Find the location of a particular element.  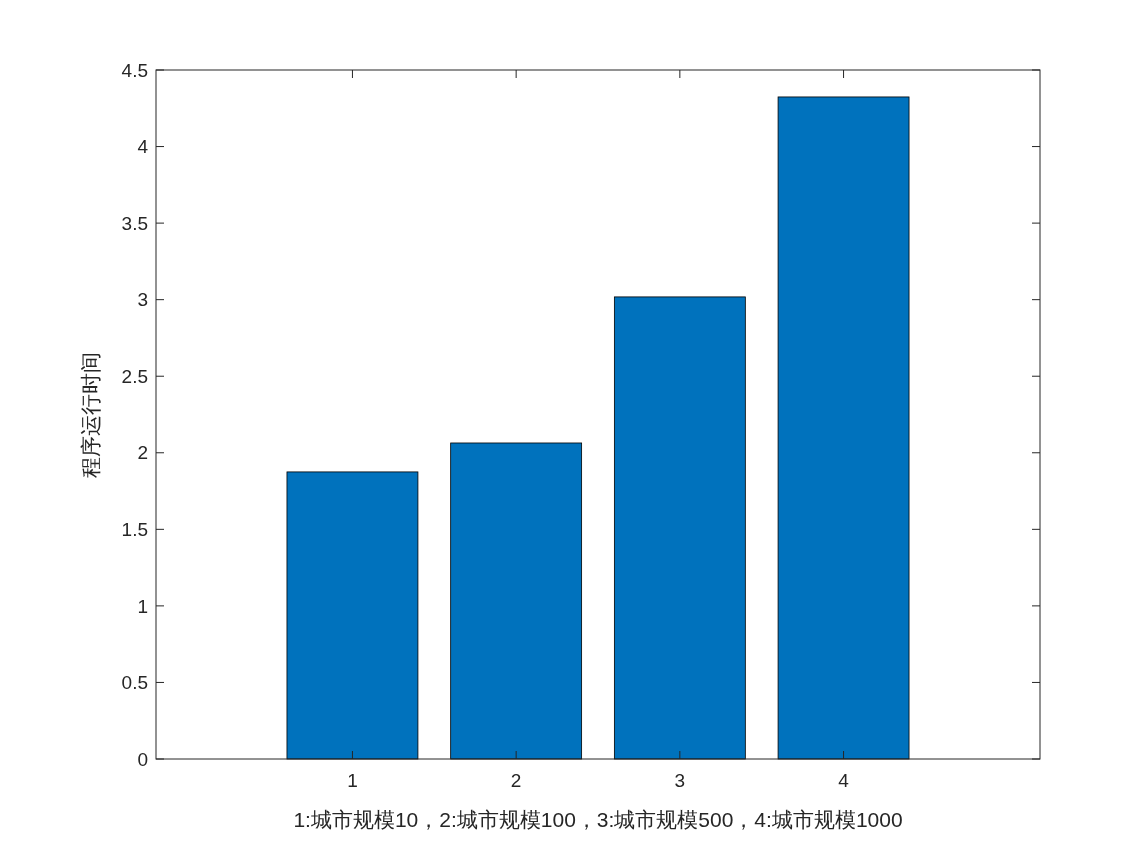

x-tick-label: 1 is located at coordinates (352, 780).